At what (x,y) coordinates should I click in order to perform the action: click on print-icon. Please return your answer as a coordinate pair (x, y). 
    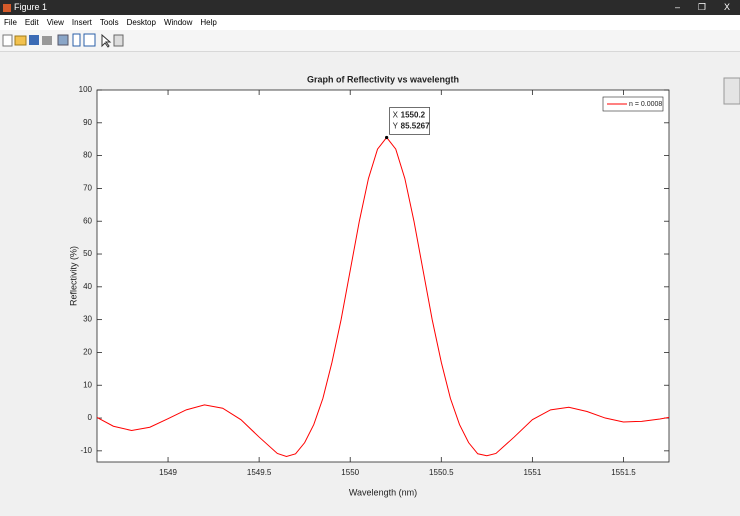
    Looking at the image, I should click on (47, 40).